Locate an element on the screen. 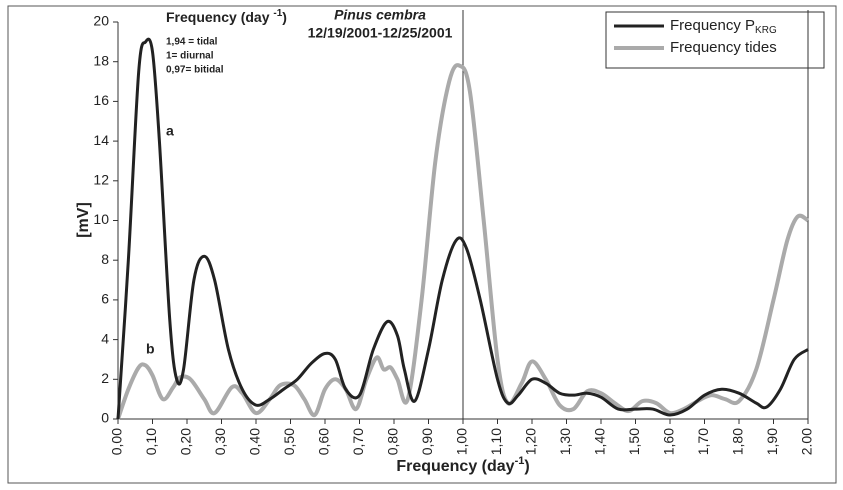 This screenshot has height=490, width=843. legend: Frequency PKRG Frequency tides is located at coordinates (715, 40).